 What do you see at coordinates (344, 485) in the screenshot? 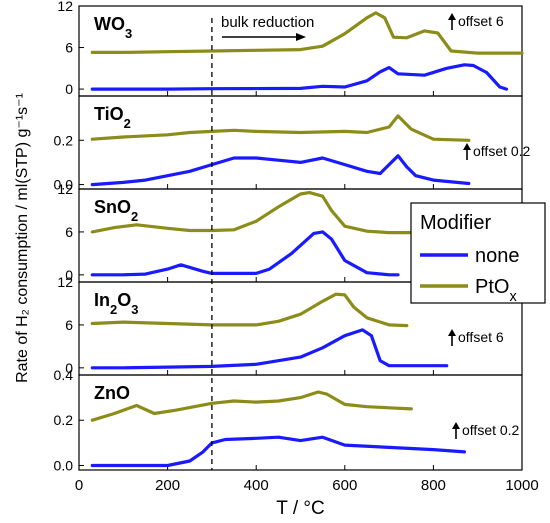
I see `x-tick-label: 600` at bounding box center [344, 485].